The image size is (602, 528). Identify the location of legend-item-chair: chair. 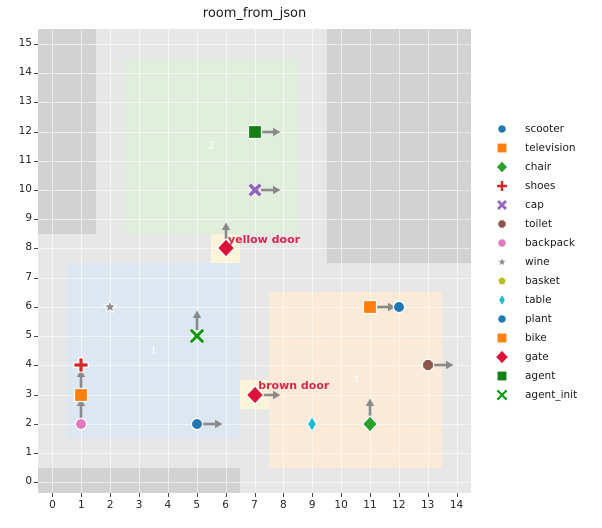
(522, 167).